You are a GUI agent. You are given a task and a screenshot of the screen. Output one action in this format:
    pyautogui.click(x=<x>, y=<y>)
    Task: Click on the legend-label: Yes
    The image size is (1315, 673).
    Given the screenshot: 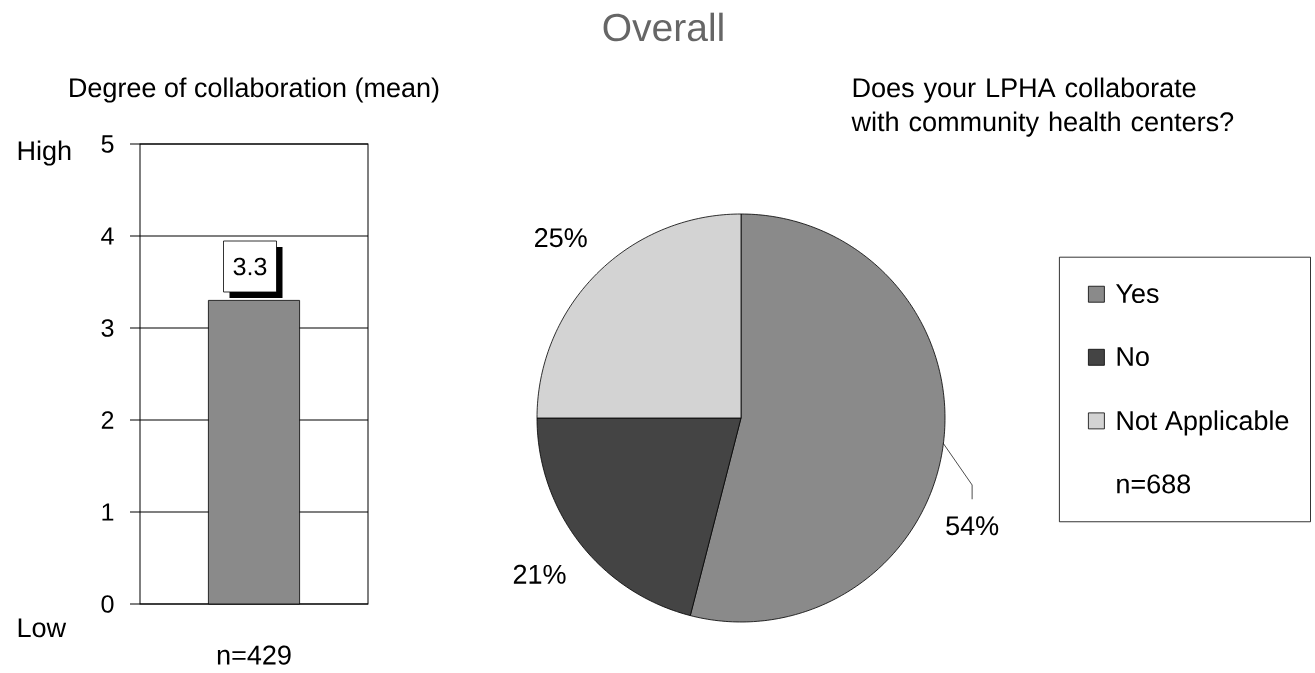 What is the action you would take?
    pyautogui.click(x=1137, y=294)
    